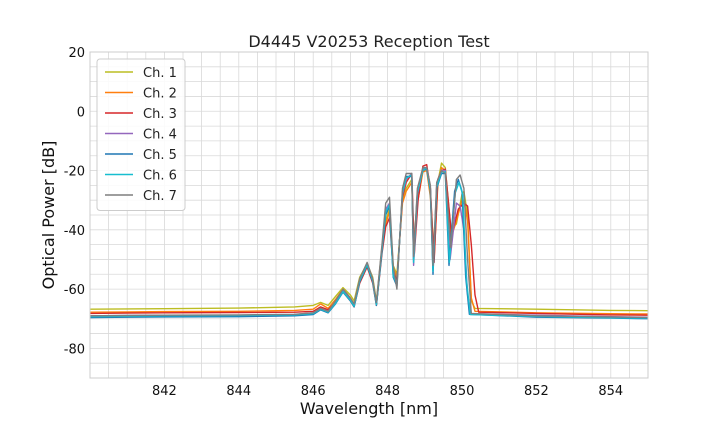  What do you see at coordinates (74, 349) in the screenshot?
I see `y-tick-label: -80` at bounding box center [74, 349].